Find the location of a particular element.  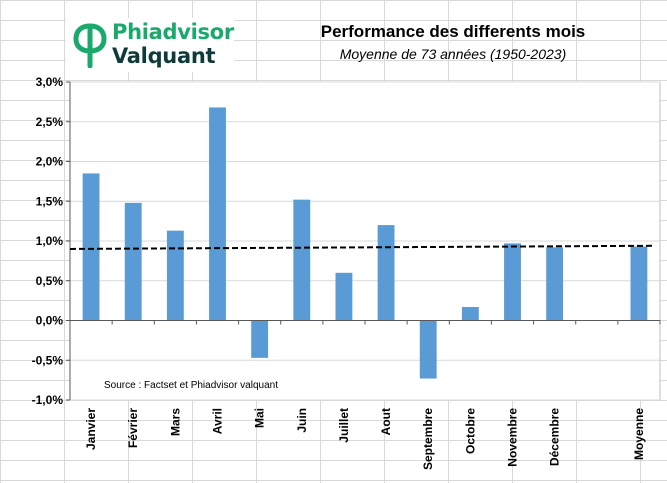

logo: Phiadvisor Valquant is located at coordinates (150, 45).